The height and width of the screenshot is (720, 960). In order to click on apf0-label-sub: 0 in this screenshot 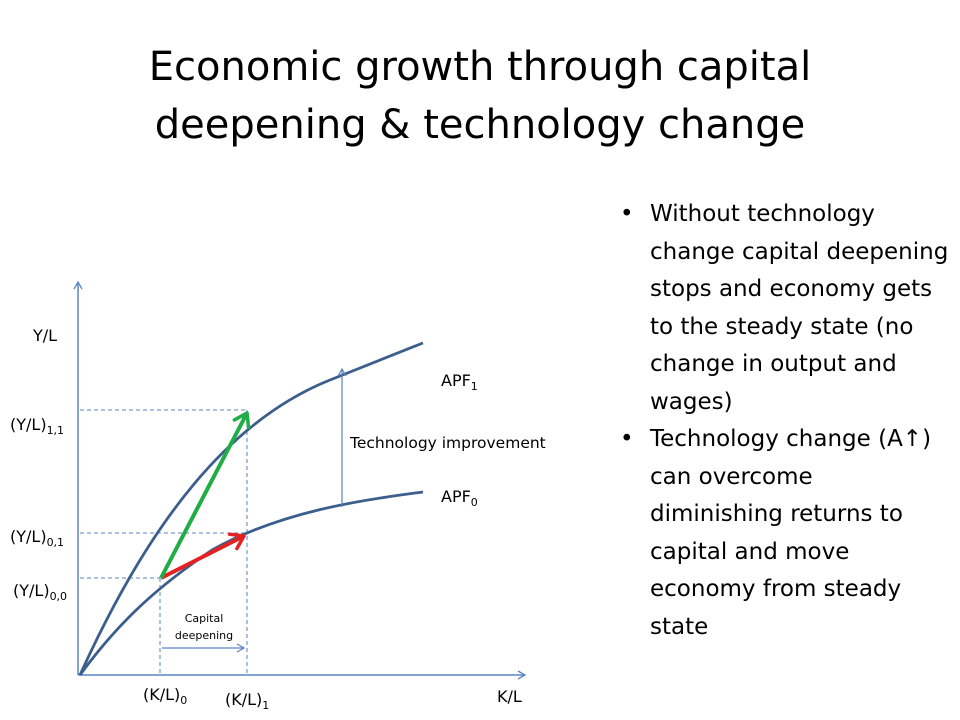, I will do `click(474, 502)`.